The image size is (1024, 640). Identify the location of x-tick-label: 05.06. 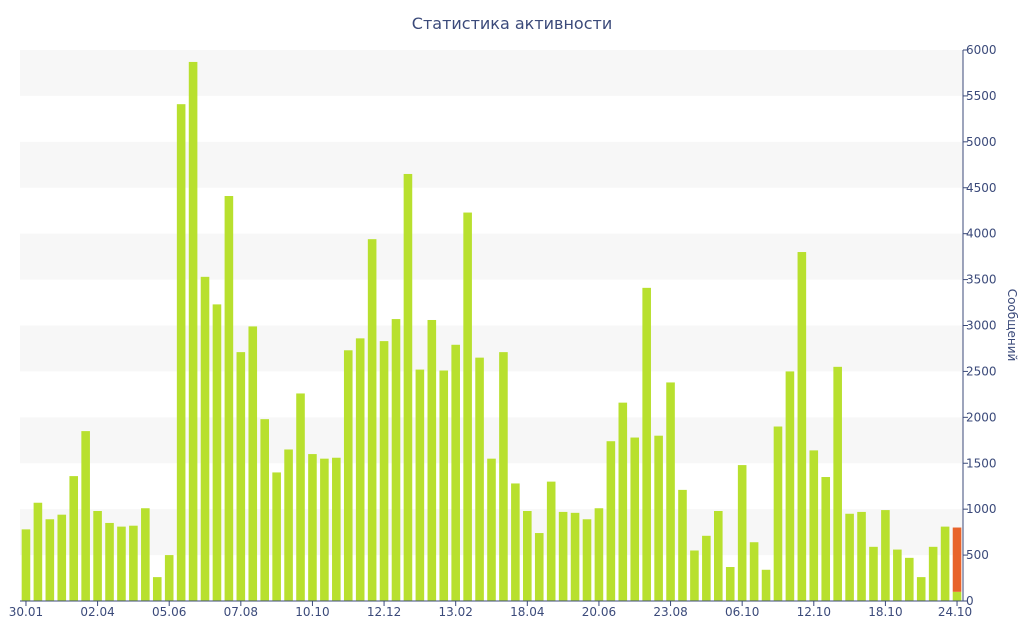
(169, 612).